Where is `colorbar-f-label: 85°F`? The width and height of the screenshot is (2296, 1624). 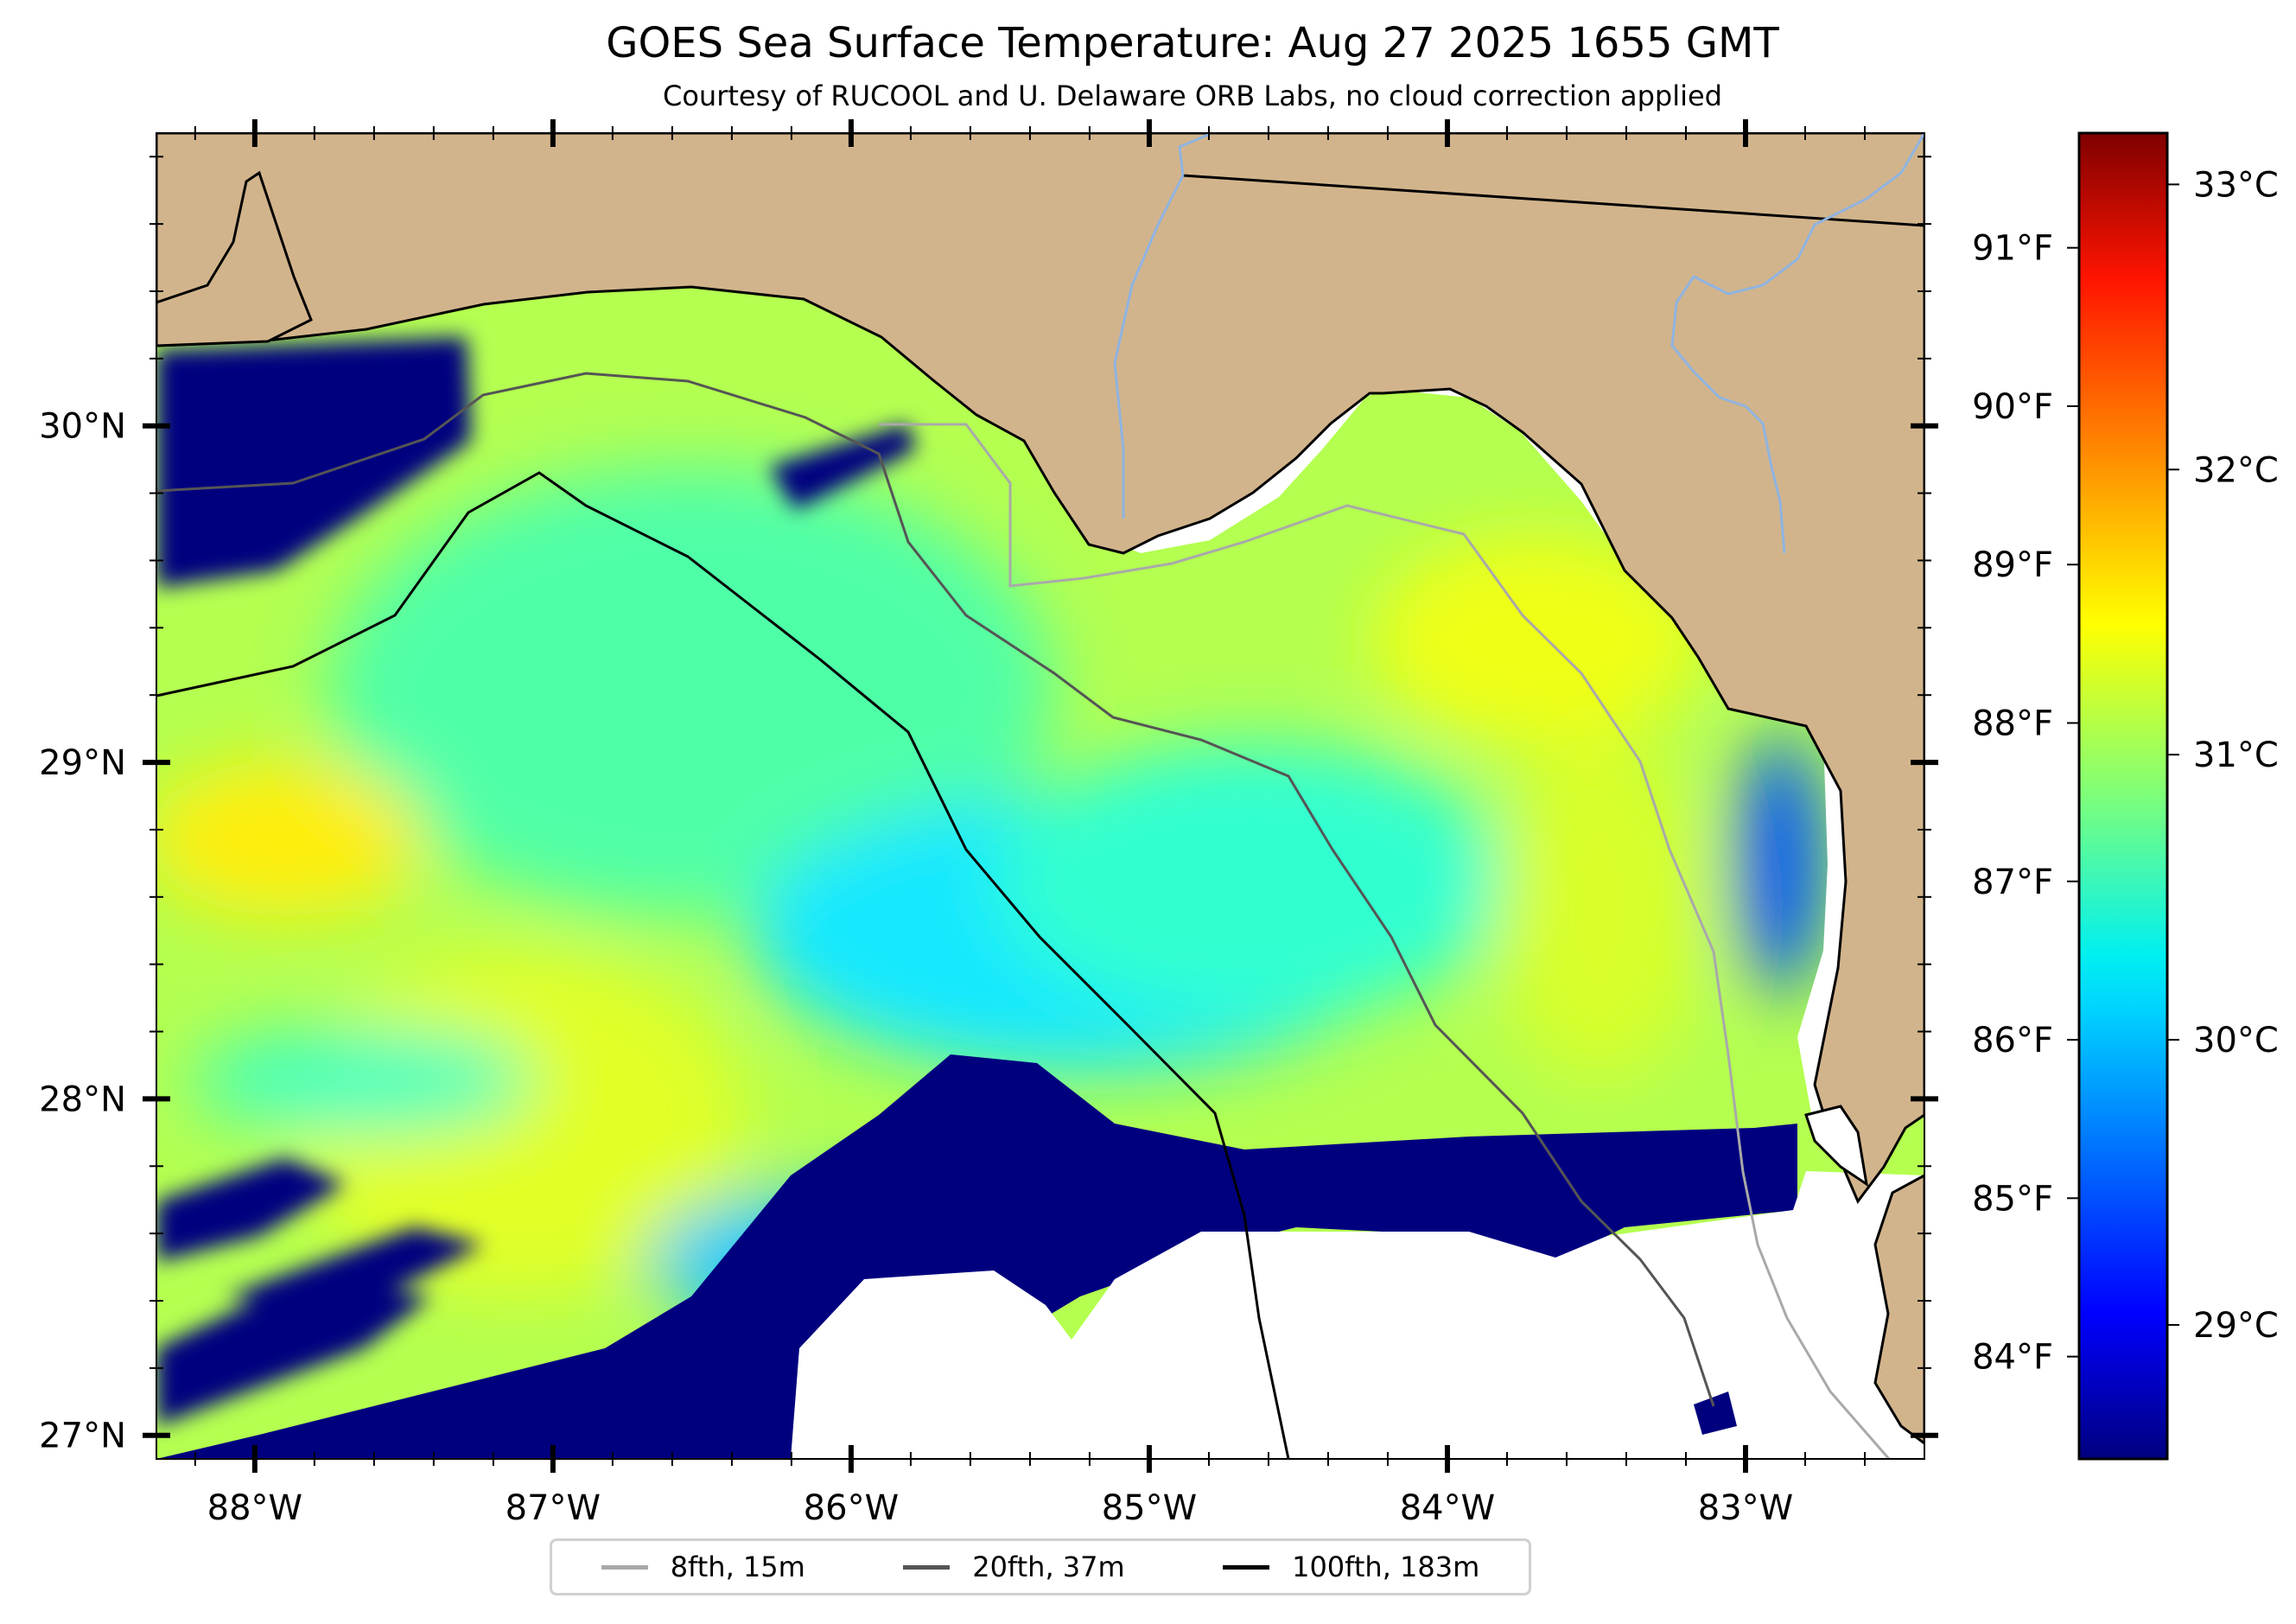
colorbar-f-label: 85°F is located at coordinates (2012, 1199).